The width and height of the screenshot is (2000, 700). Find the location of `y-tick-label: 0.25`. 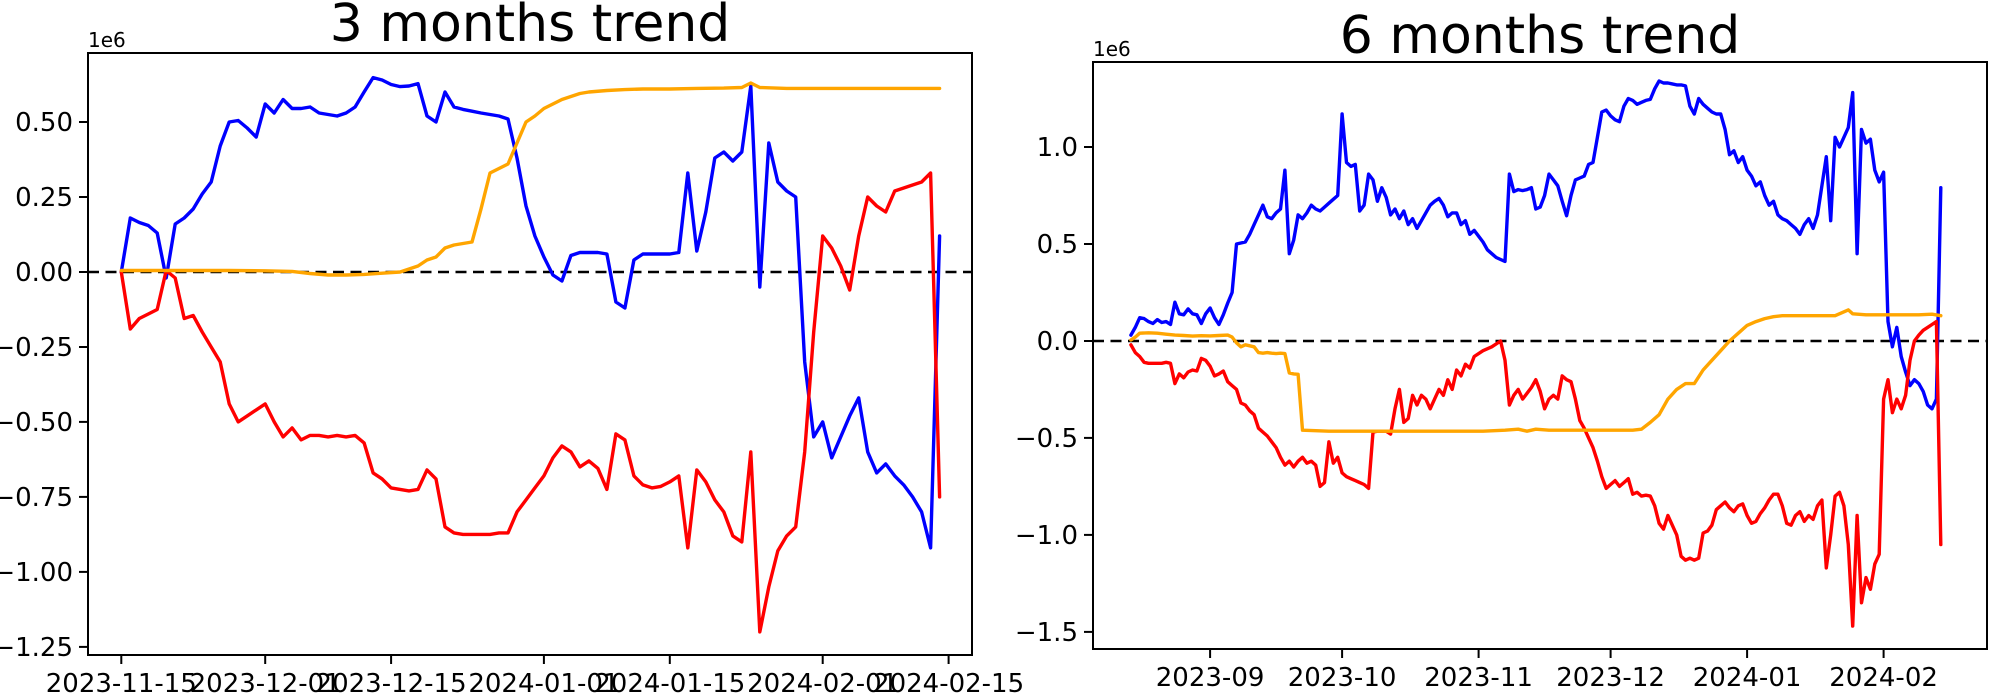

y-tick-label: 0.25 is located at coordinates (44, 198).